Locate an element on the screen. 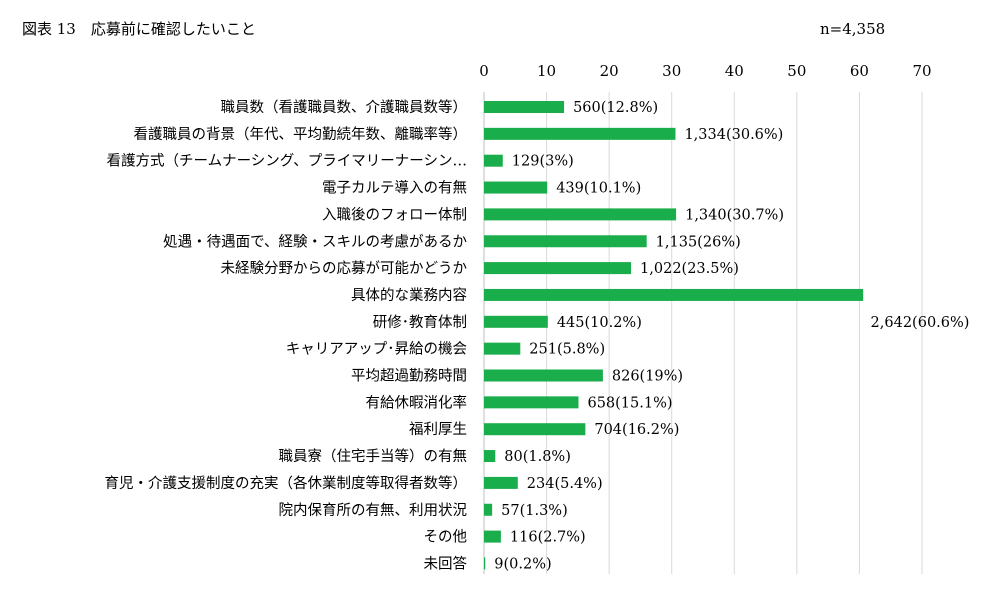 The width and height of the screenshot is (992, 597). data-label: 234(5.4%) is located at coordinates (565, 484).